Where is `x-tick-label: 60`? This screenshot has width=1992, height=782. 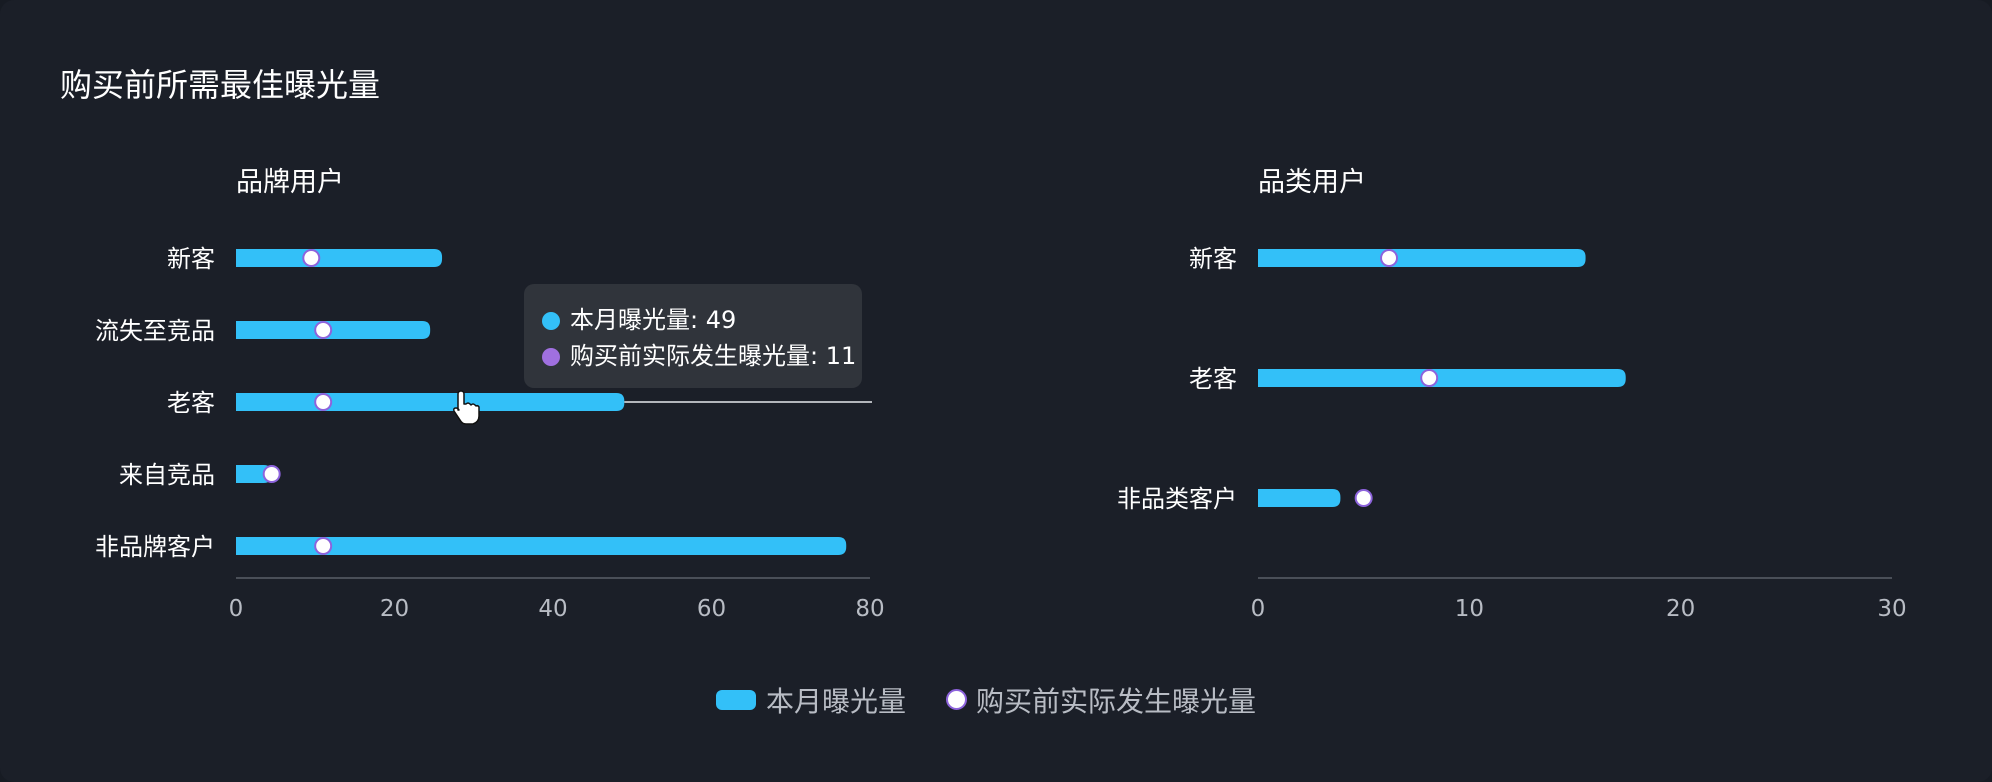 x-tick-label: 60 is located at coordinates (711, 609).